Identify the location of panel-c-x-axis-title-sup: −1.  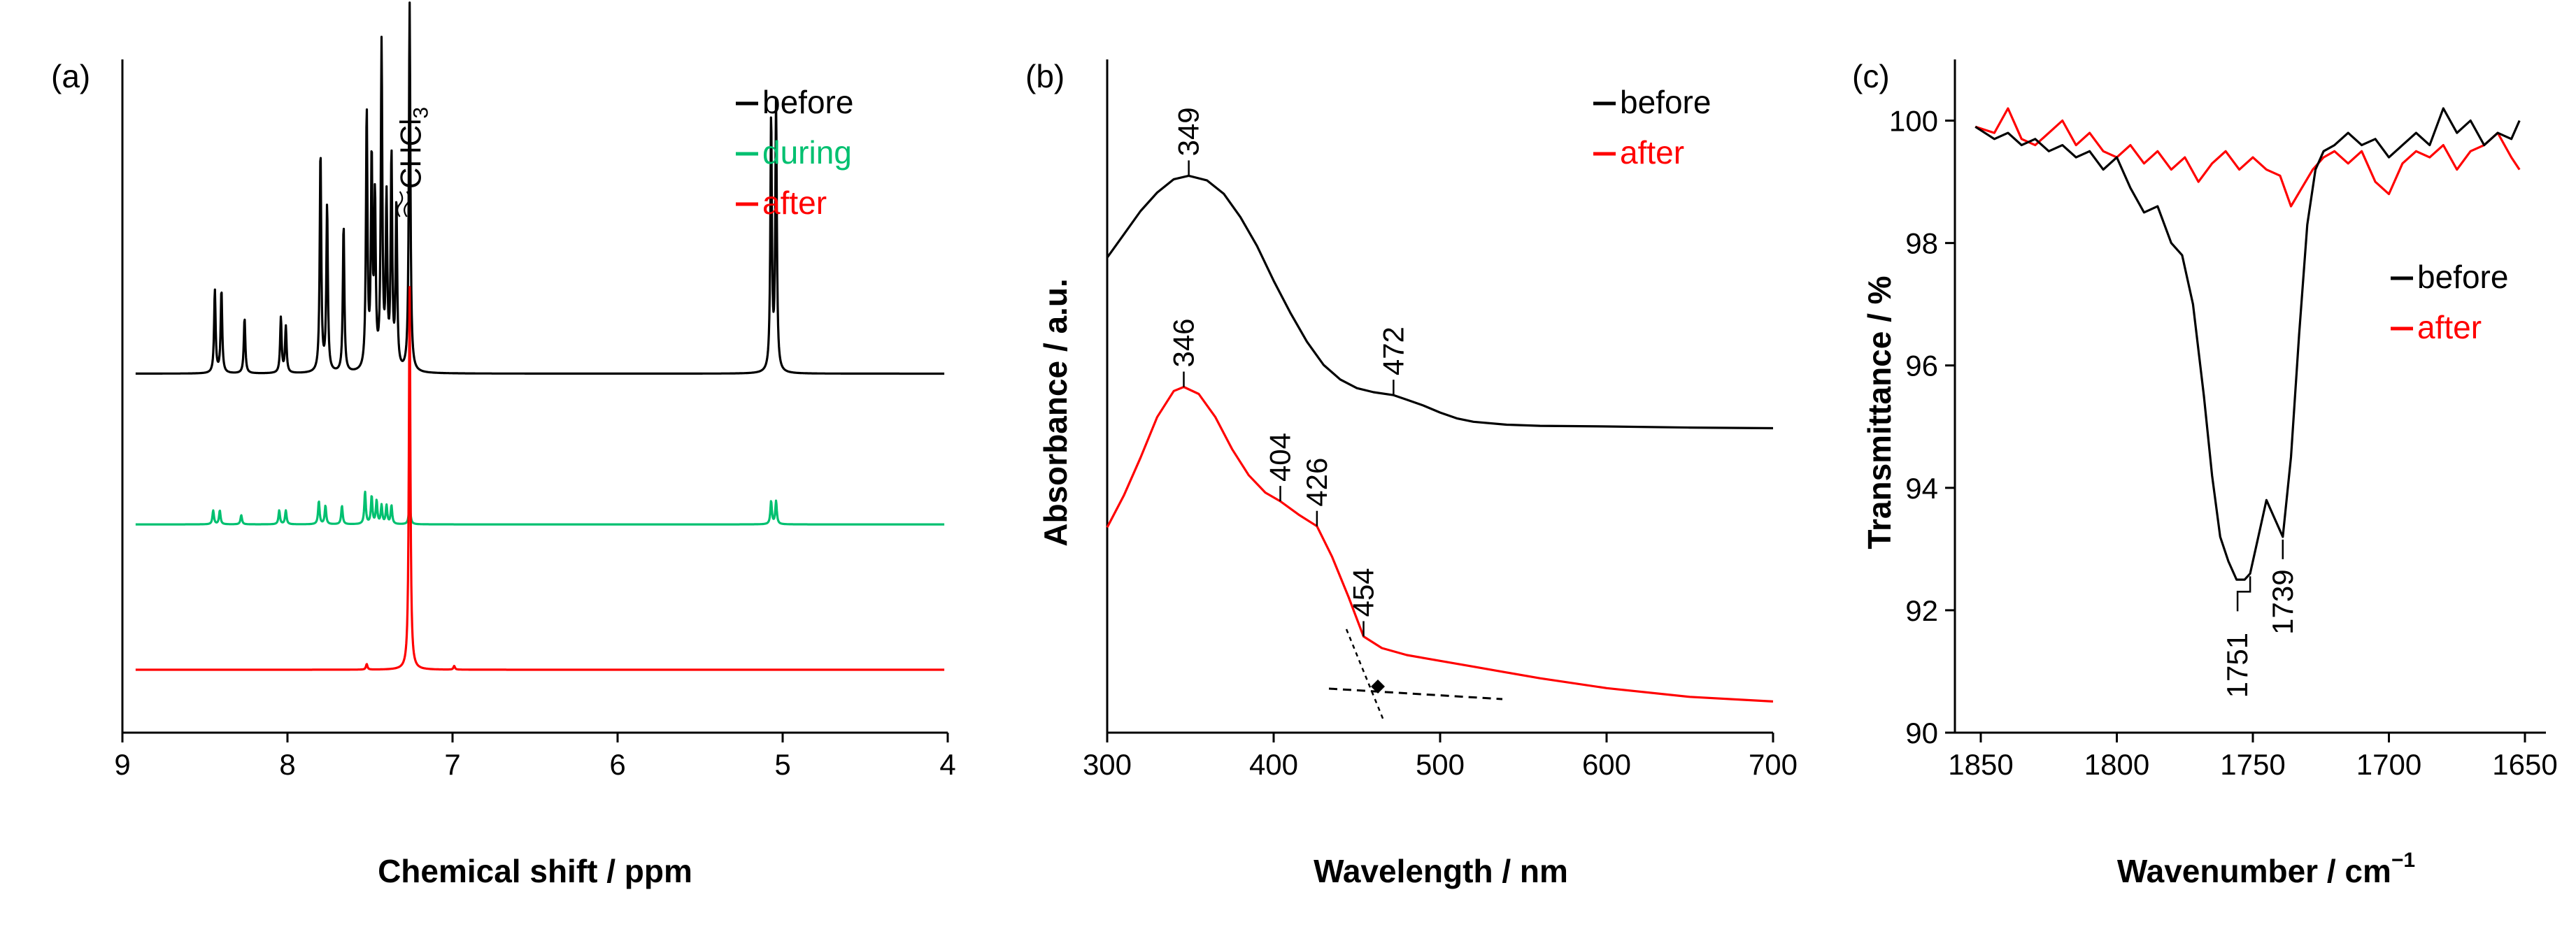
(2403, 860).